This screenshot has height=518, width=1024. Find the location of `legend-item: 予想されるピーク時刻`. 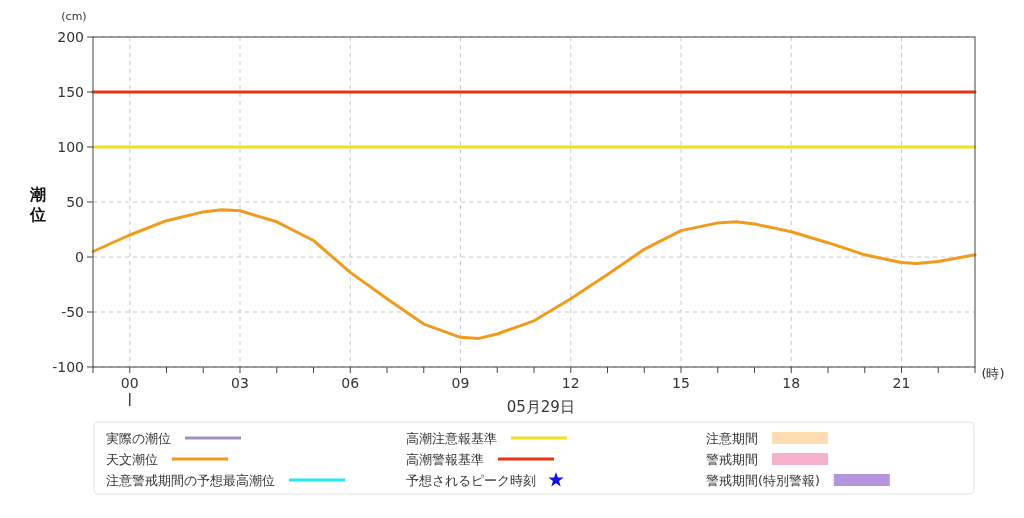

legend-item: 予想されるピーク時刻 is located at coordinates (485, 480).